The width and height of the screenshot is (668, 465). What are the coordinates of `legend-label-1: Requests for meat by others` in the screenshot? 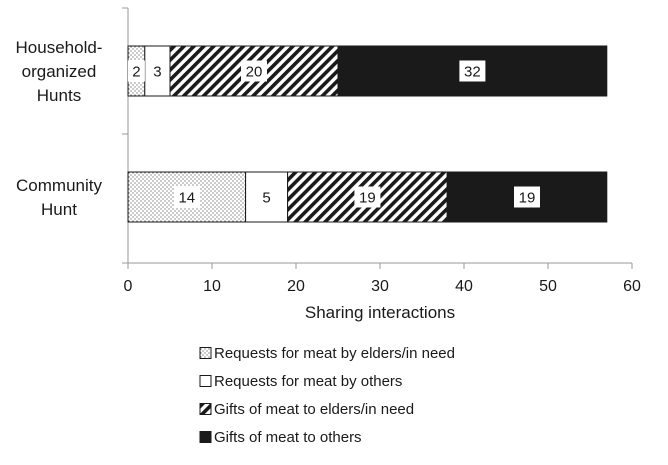 It's located at (308, 381).